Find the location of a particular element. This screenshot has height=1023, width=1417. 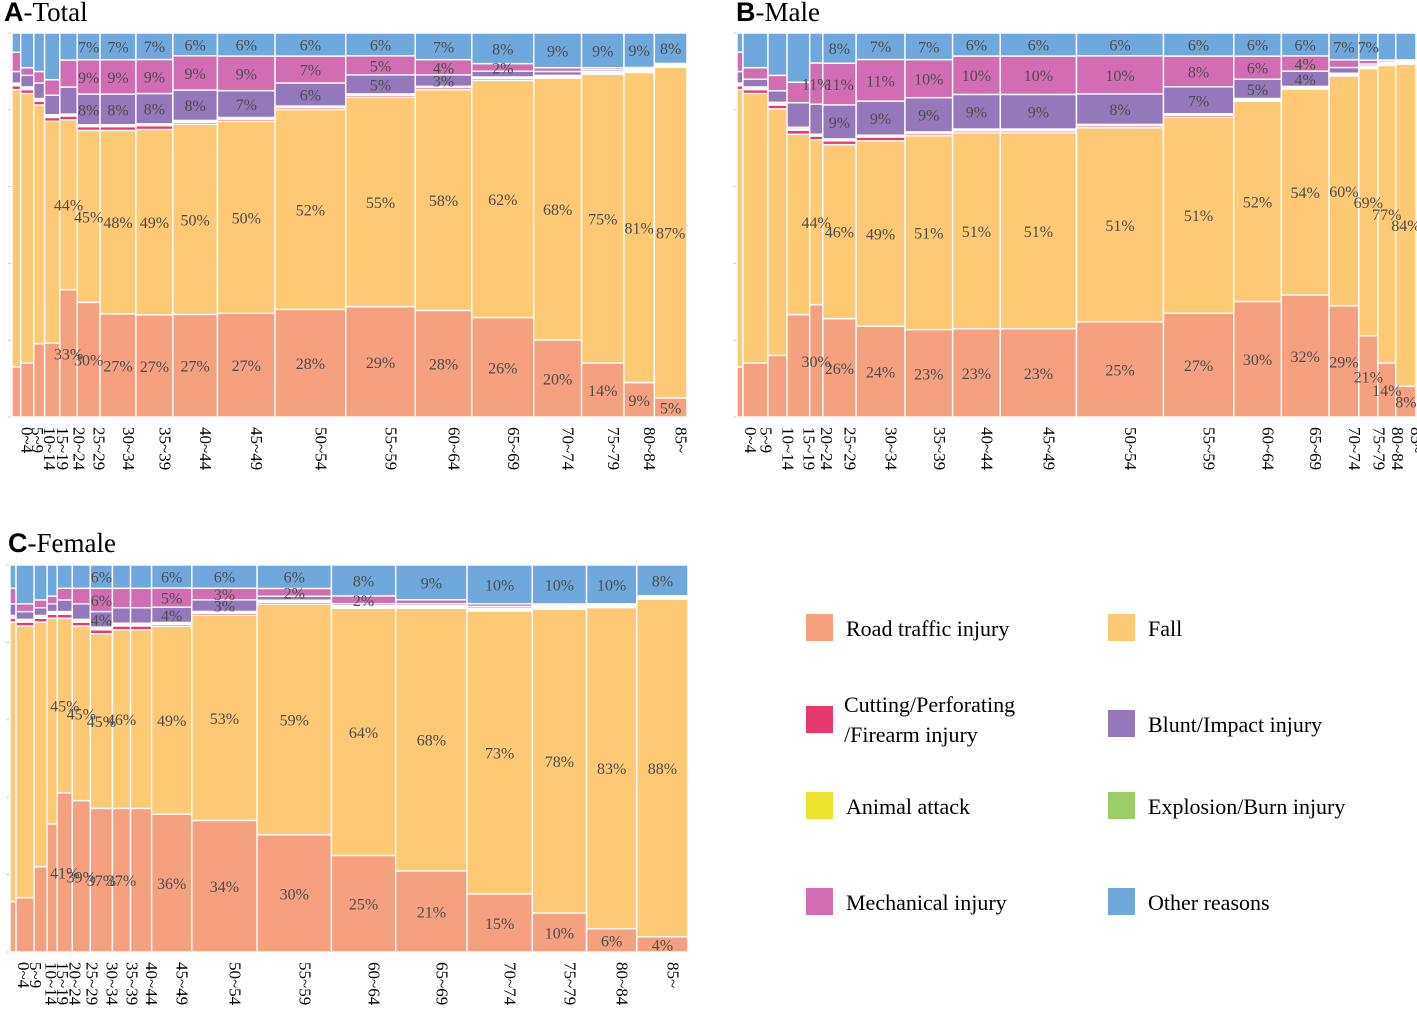

segment-label: 69% is located at coordinates (1368, 203).